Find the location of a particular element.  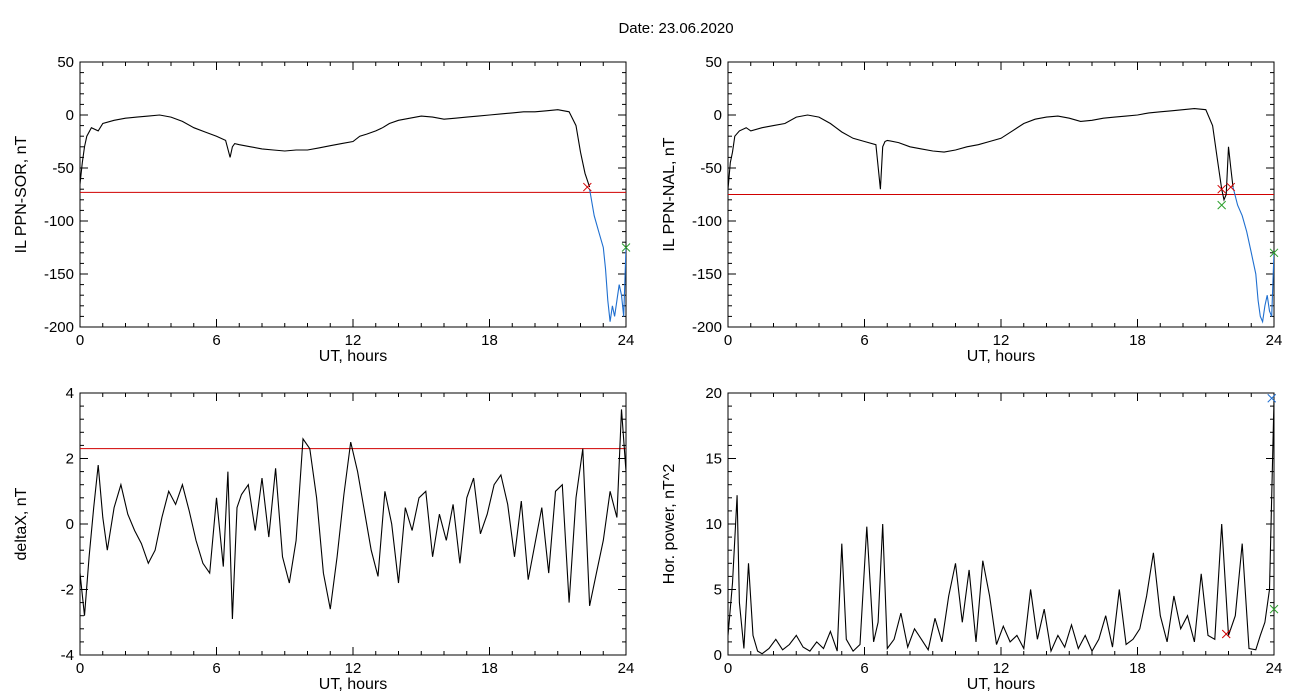

y-tick-label: 5 is located at coordinates (718, 590).